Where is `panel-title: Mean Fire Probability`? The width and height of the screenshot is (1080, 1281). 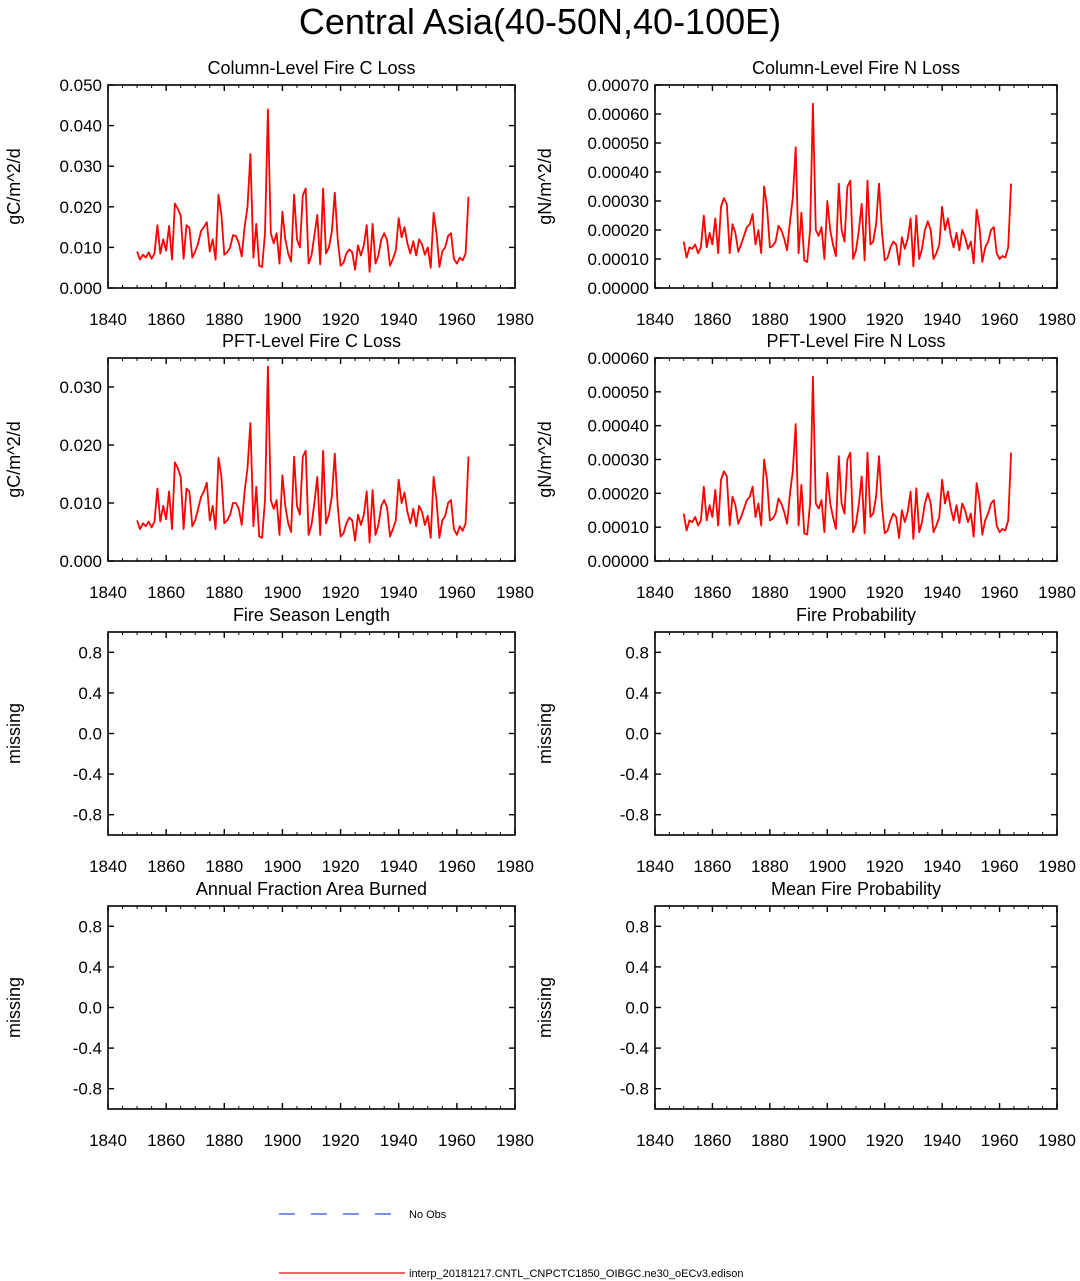
panel-title: Mean Fire Probability is located at coordinates (856, 889).